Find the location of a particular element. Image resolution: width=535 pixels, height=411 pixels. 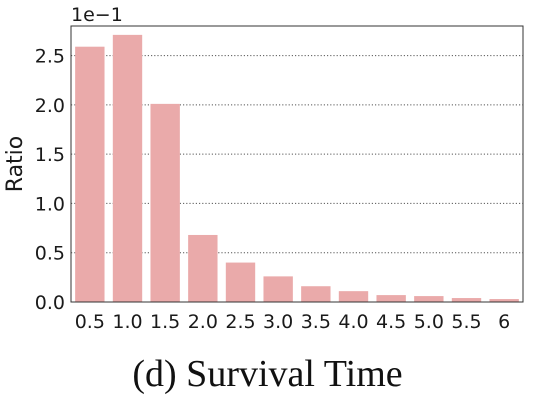

x-tick-label: 2.0 is located at coordinates (203, 322).